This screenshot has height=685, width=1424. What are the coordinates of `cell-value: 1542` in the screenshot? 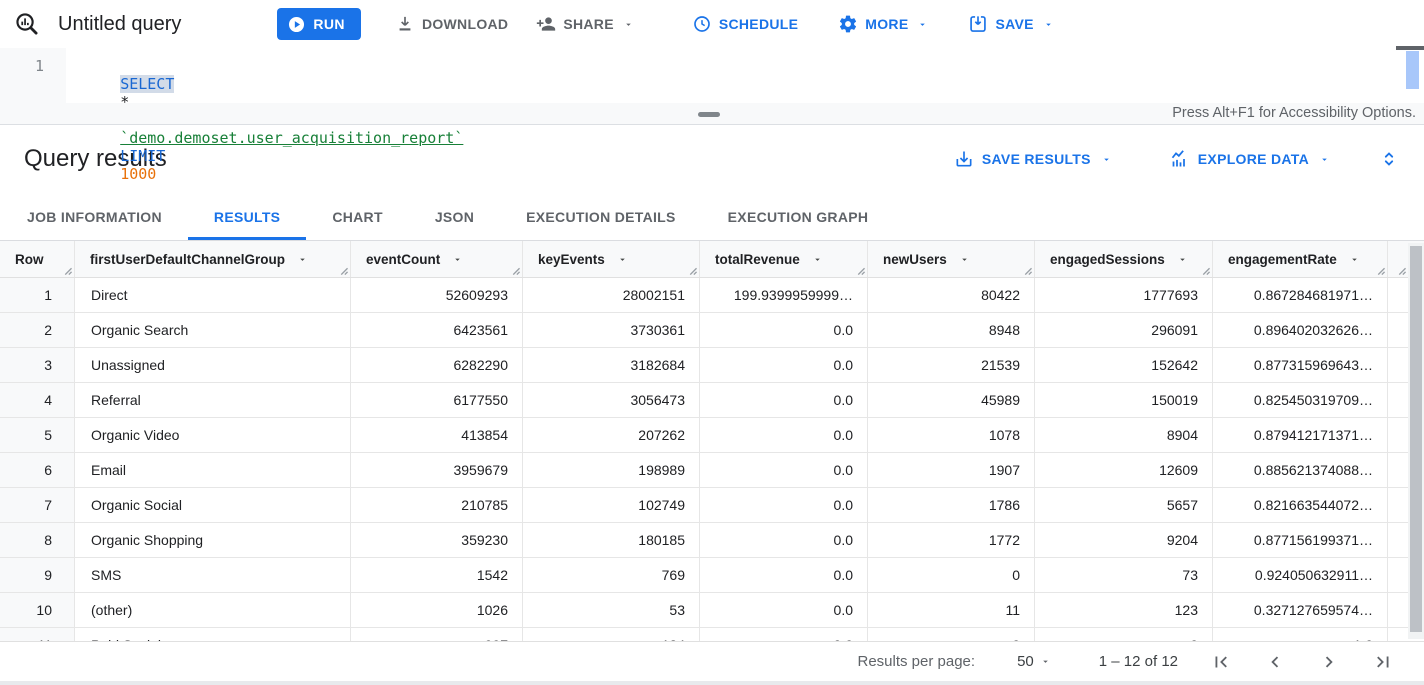 It's located at (492, 575).